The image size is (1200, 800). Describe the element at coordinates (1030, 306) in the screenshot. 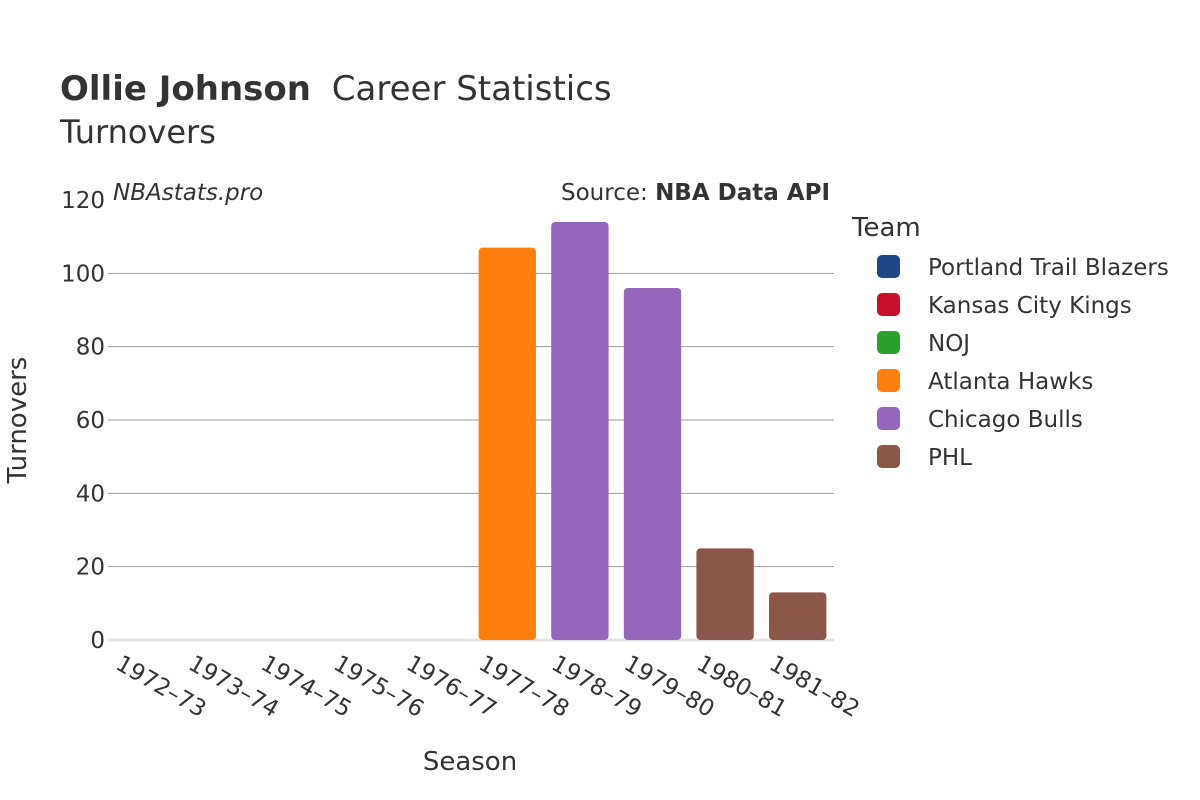

I see `legend-label: Kansas City Kings` at that location.